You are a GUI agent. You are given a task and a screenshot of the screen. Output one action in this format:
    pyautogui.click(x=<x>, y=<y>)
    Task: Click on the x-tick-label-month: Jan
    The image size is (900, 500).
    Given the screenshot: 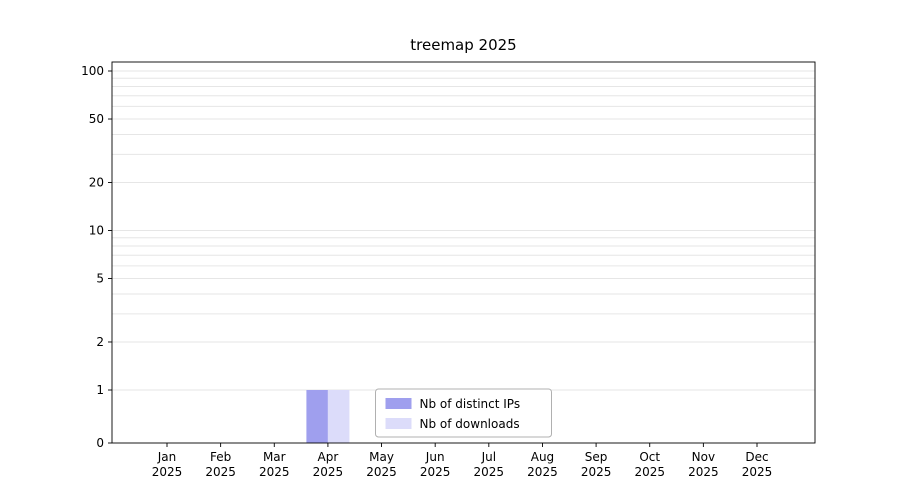 What is the action you would take?
    pyautogui.click(x=167, y=457)
    